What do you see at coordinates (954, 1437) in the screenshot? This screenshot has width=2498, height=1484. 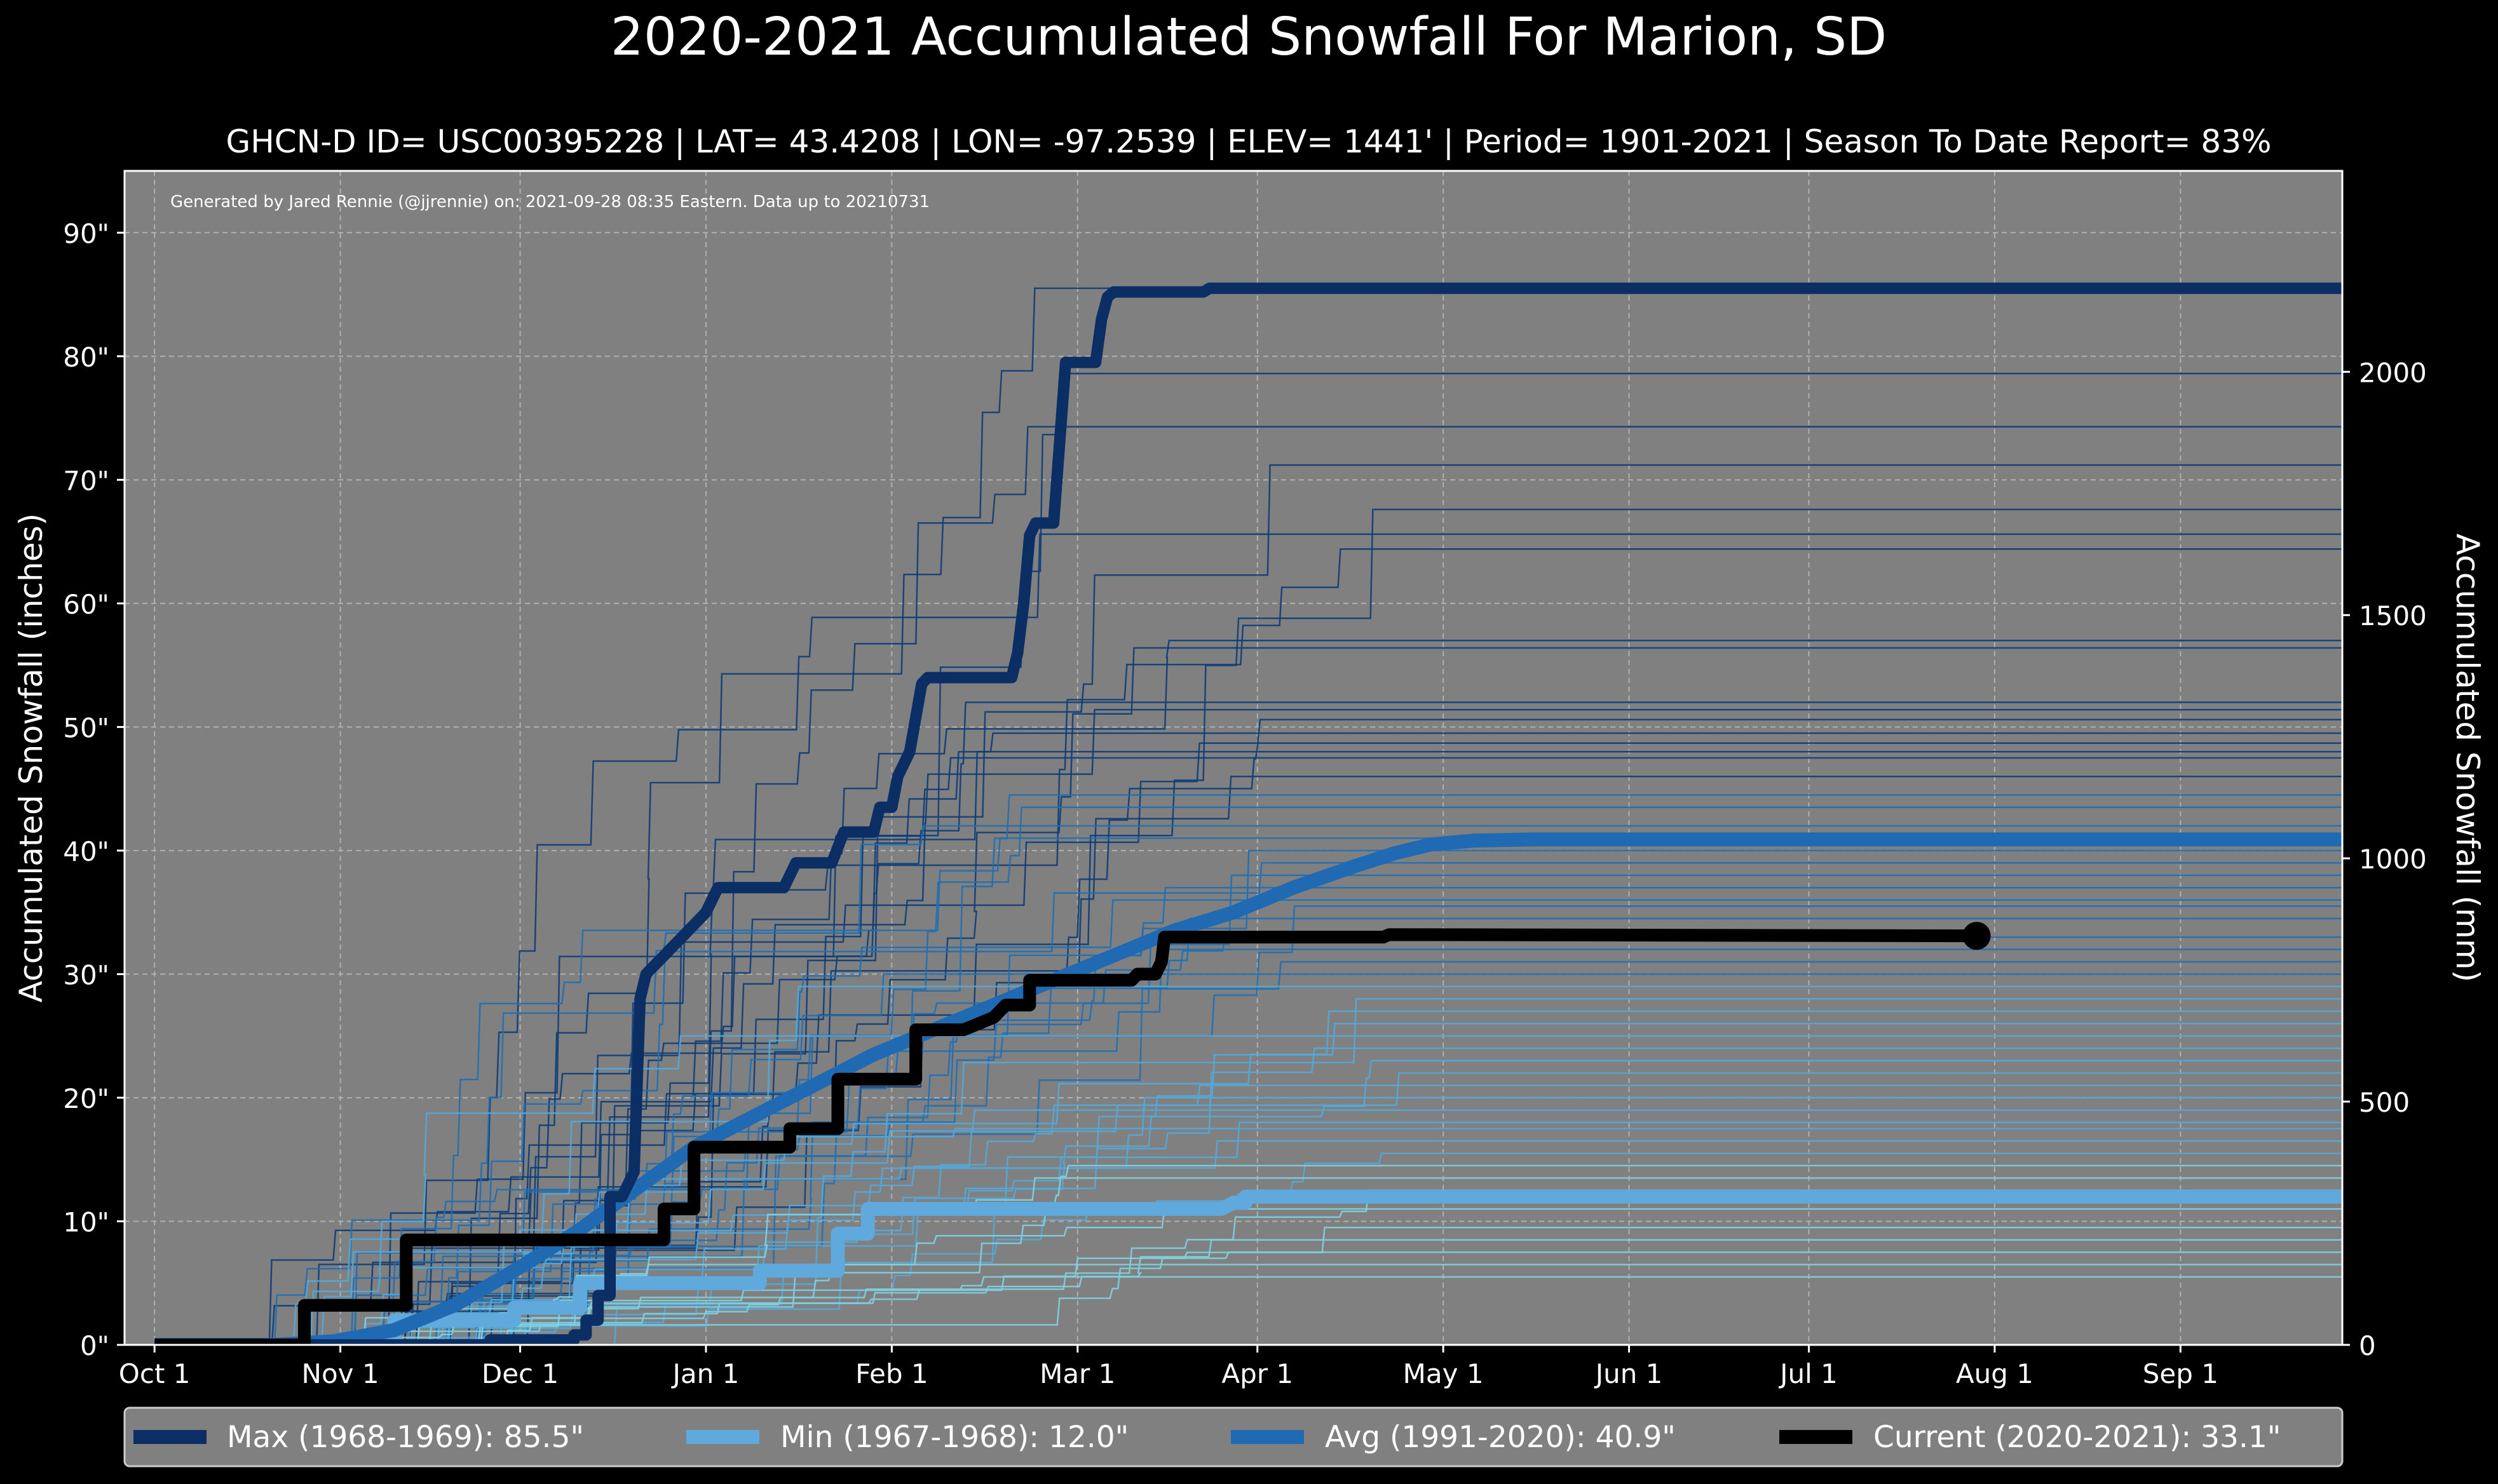 I see `legend-label-min: Min (1967-1968): 12.0"` at bounding box center [954, 1437].